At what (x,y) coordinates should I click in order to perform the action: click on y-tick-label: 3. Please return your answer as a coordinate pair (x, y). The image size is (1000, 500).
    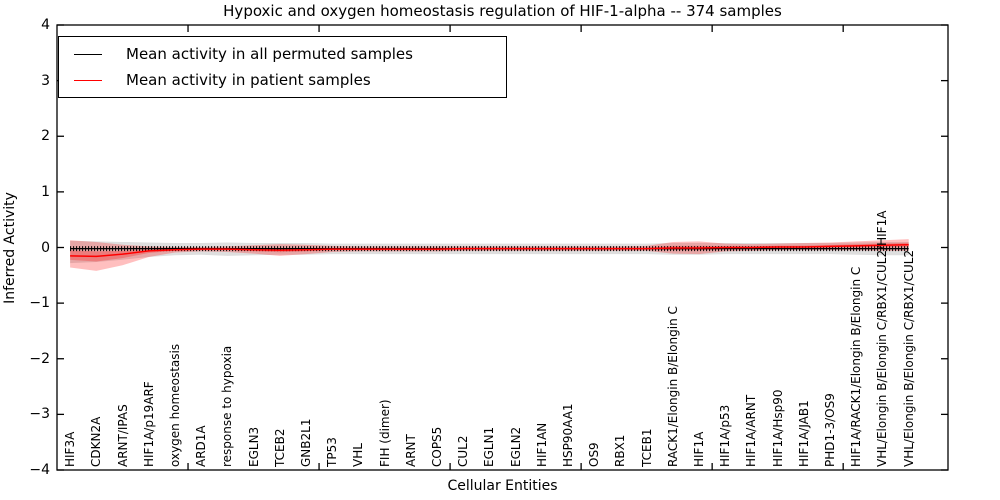
    Looking at the image, I should click on (45, 80).